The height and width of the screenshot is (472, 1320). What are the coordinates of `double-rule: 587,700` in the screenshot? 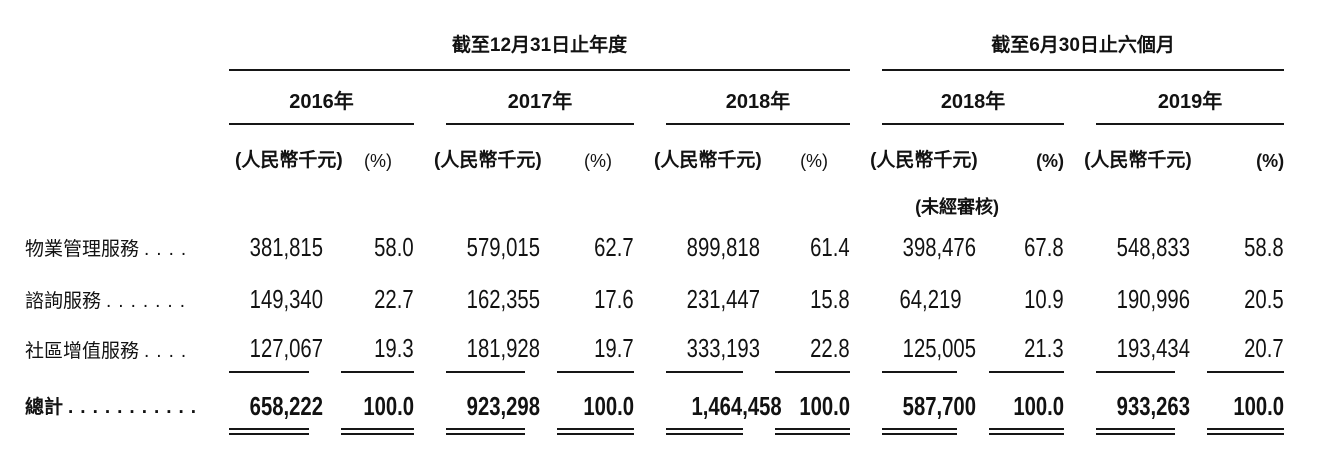 It's located at (929, 413).